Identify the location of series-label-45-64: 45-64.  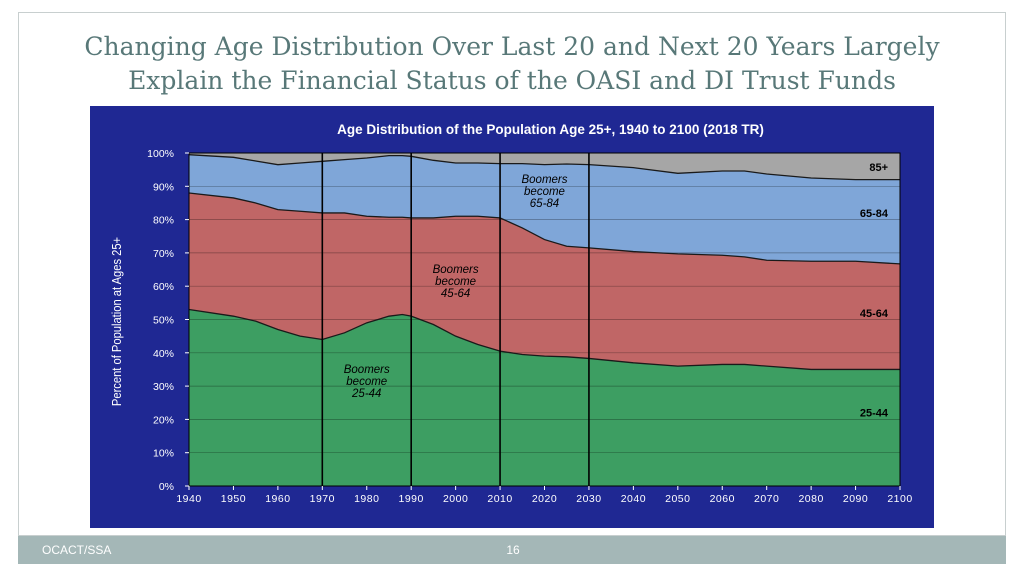
(874, 314).